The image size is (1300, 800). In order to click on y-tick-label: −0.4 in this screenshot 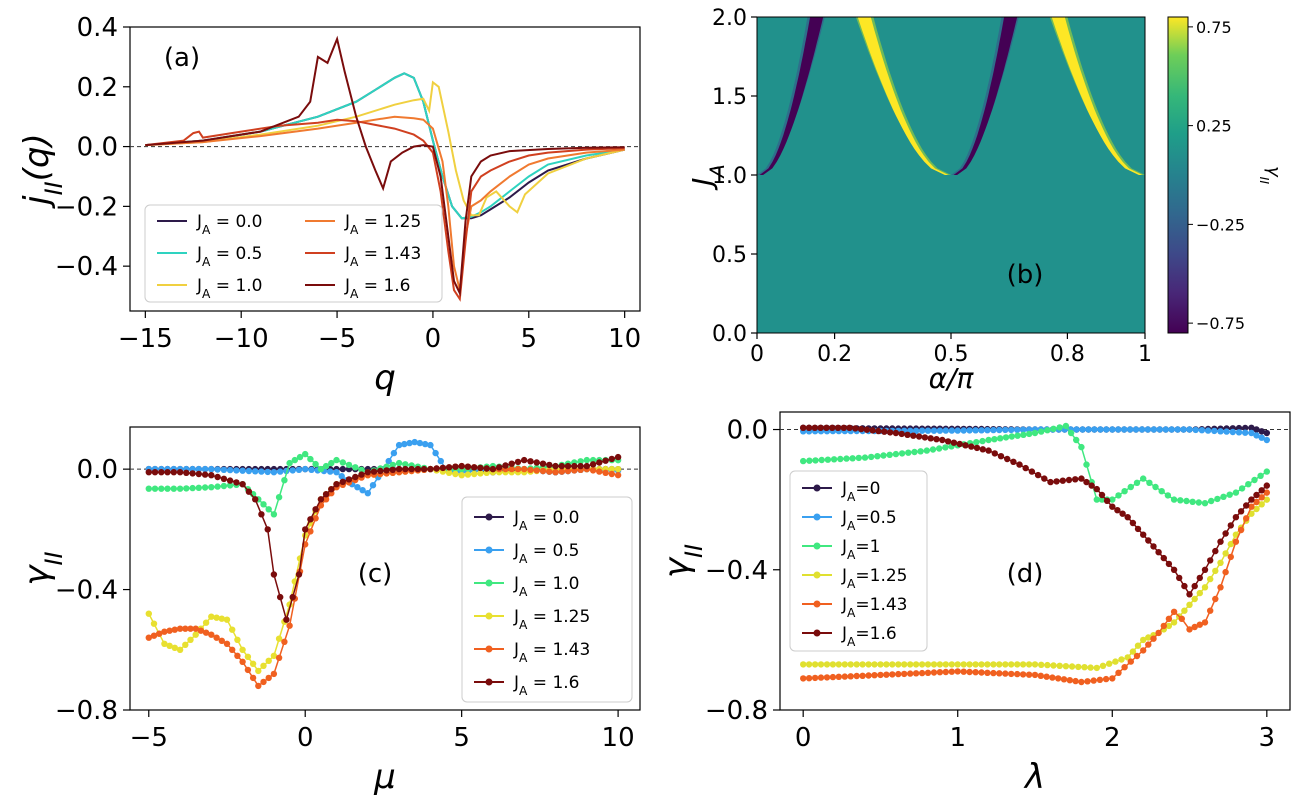, I will do `click(86, 267)`.